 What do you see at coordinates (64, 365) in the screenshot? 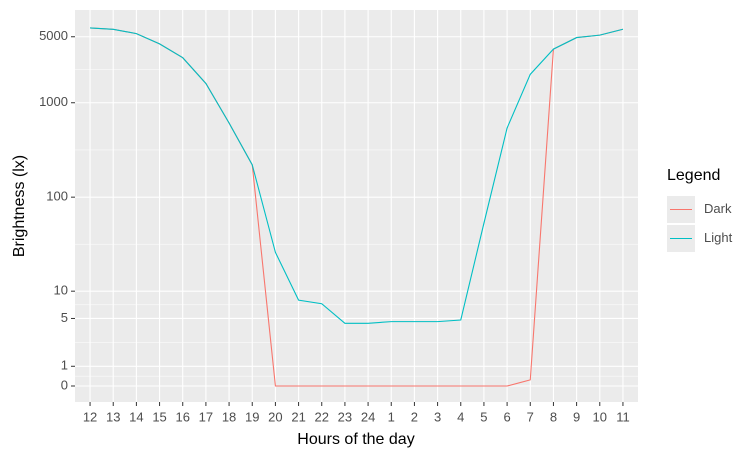
I see `y-tick-label: 1` at bounding box center [64, 365].